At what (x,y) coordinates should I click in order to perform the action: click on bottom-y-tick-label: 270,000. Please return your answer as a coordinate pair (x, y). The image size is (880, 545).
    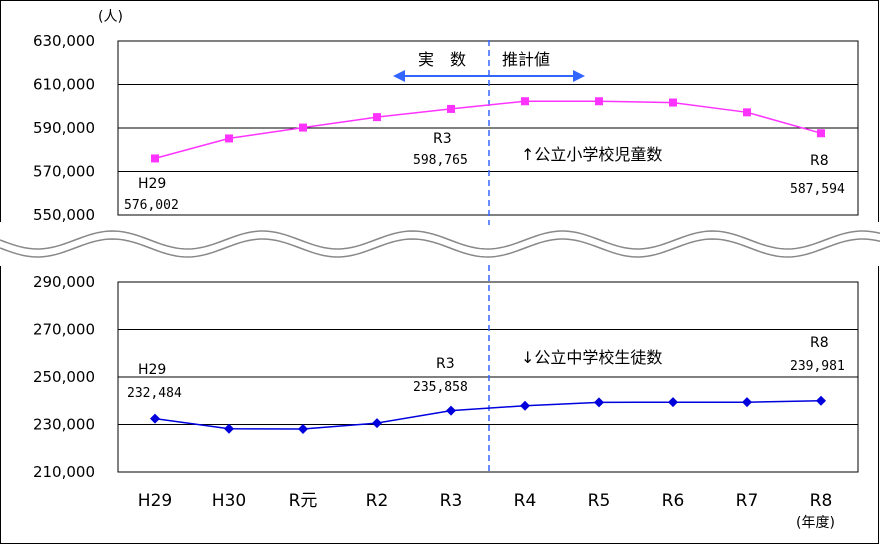
    Looking at the image, I should click on (64, 330).